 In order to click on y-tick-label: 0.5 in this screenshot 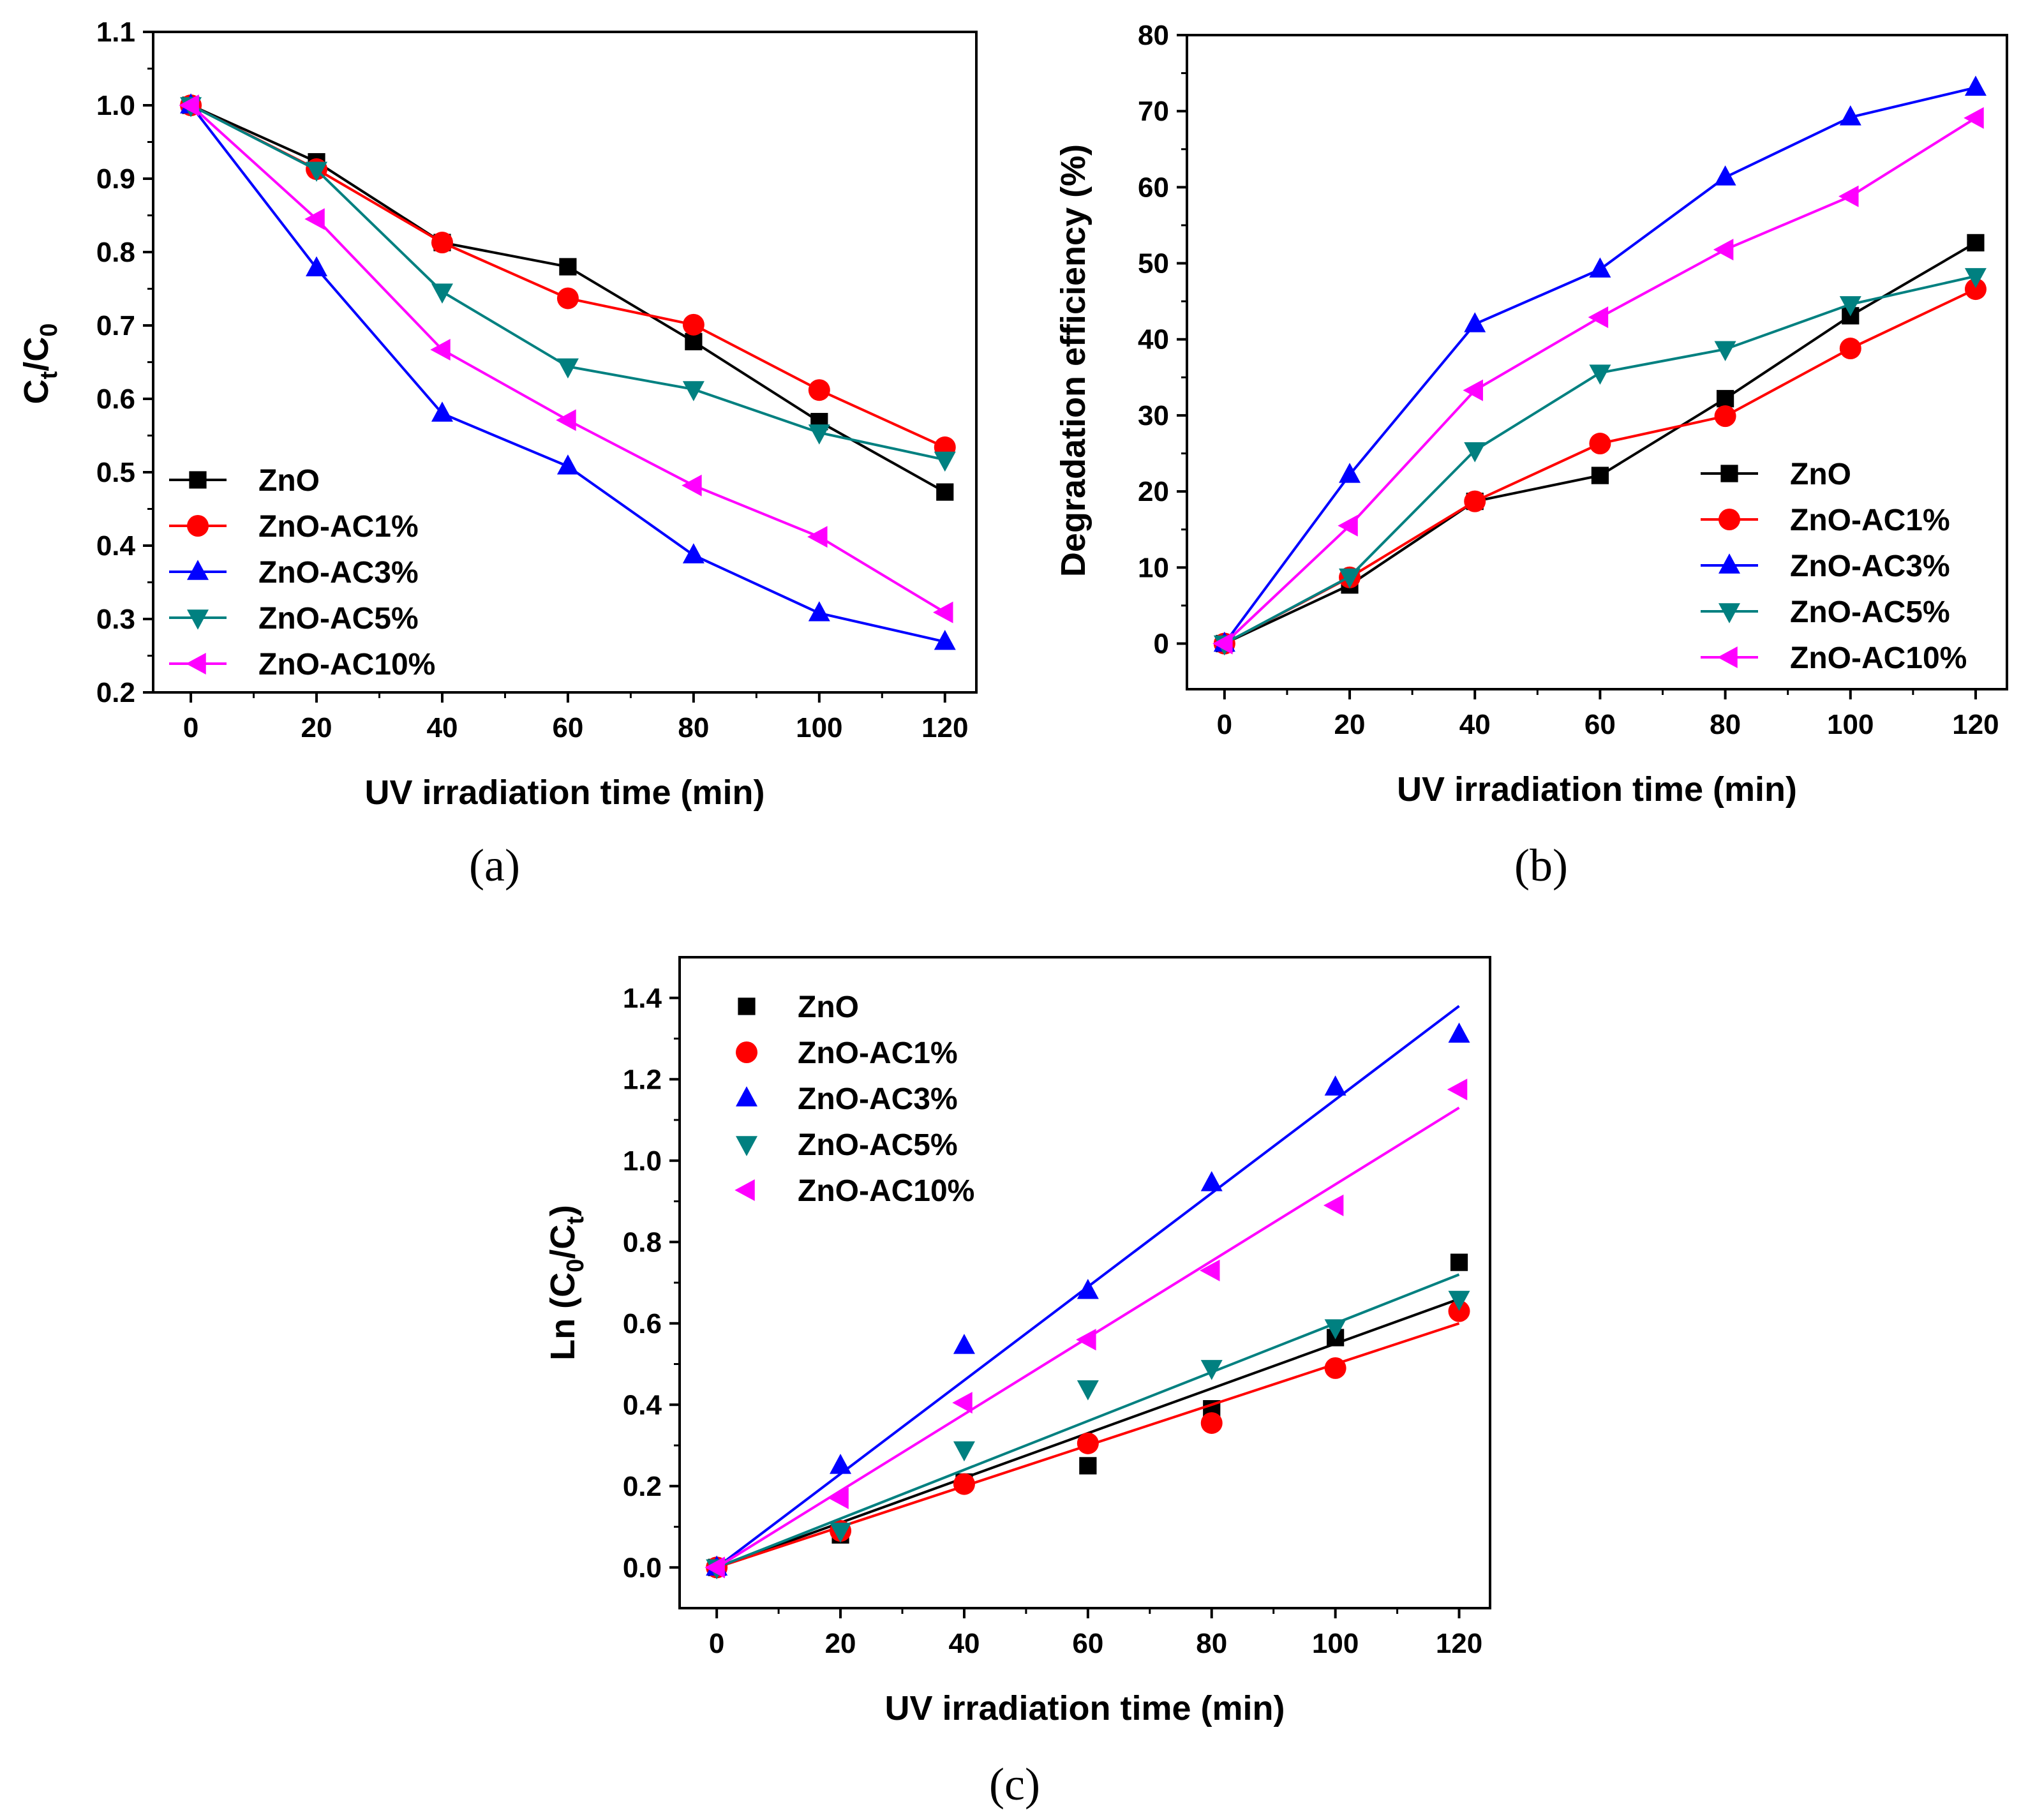, I will do `click(115, 472)`.